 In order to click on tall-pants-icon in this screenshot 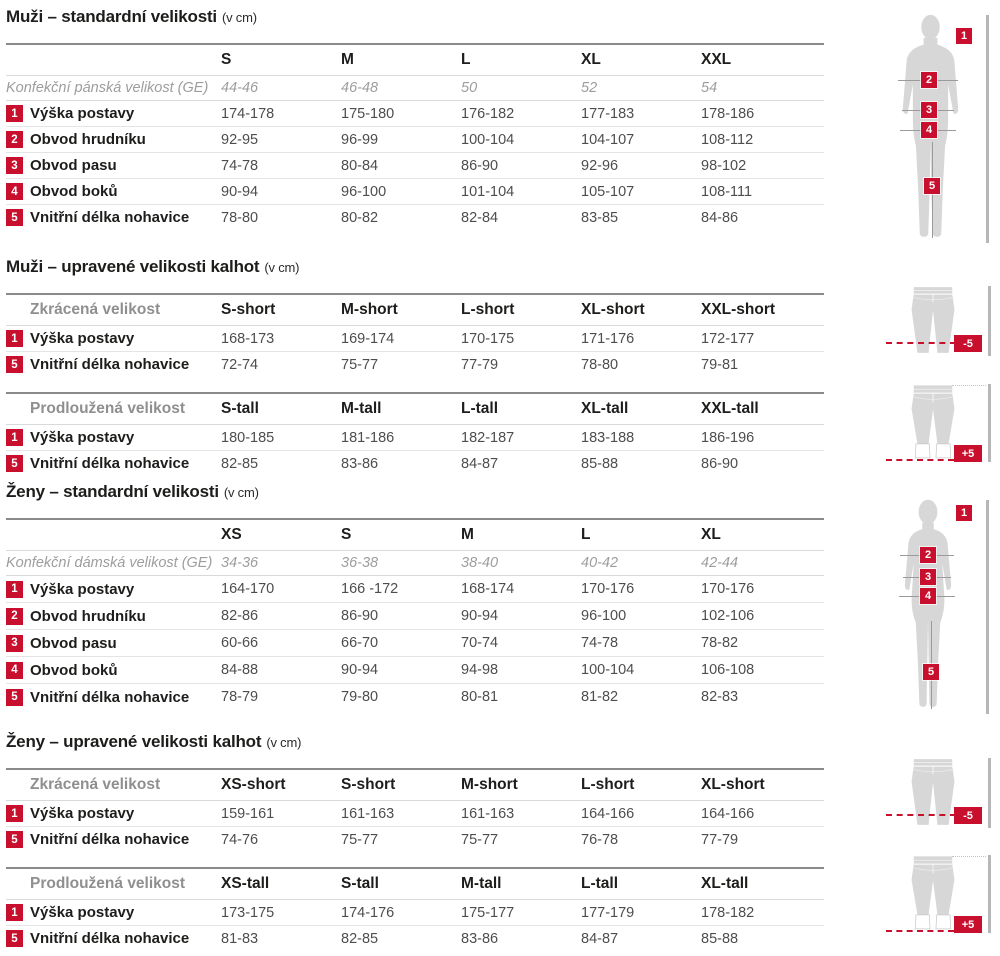, I will do `click(933, 893)`.